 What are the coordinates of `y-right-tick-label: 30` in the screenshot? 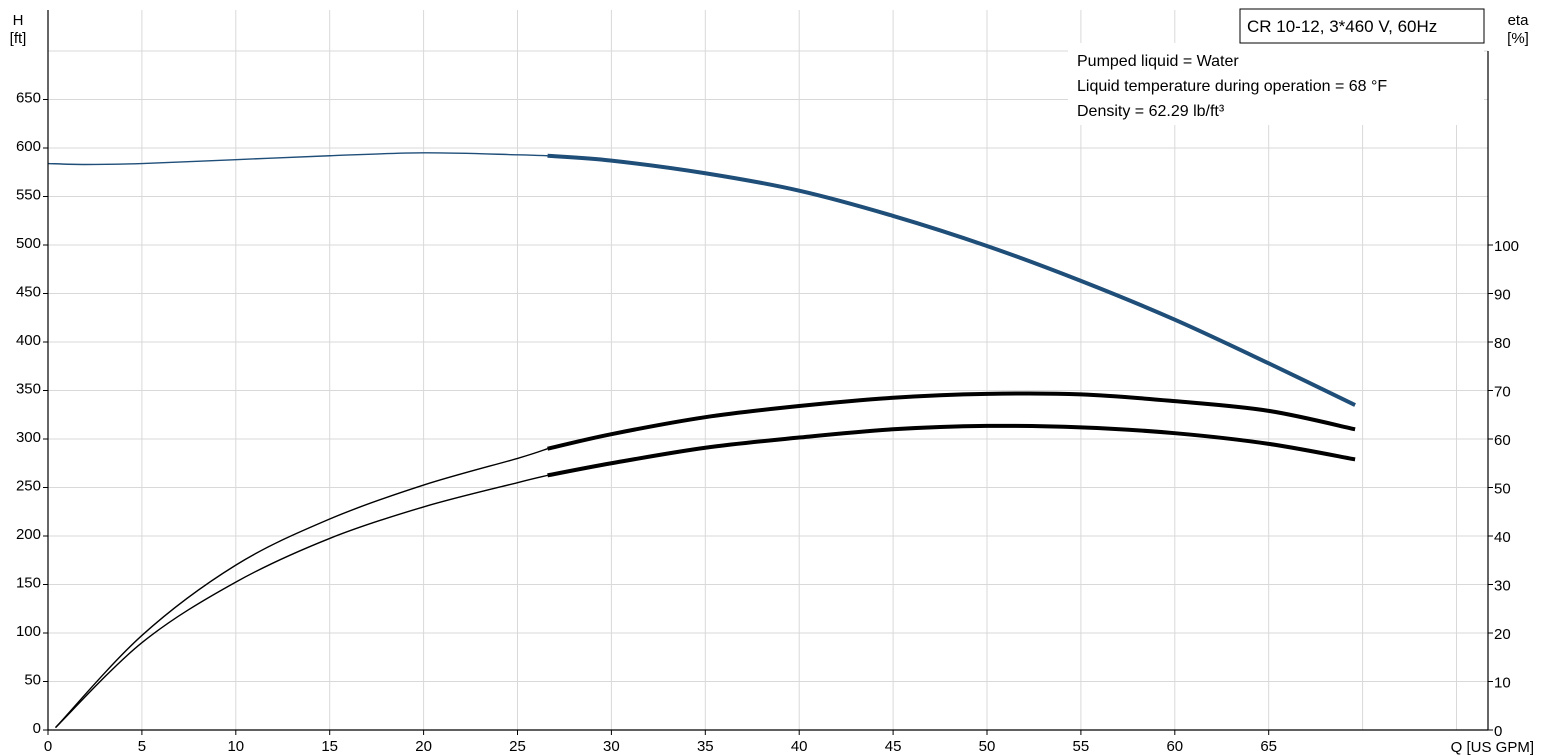 It's located at (1502, 586).